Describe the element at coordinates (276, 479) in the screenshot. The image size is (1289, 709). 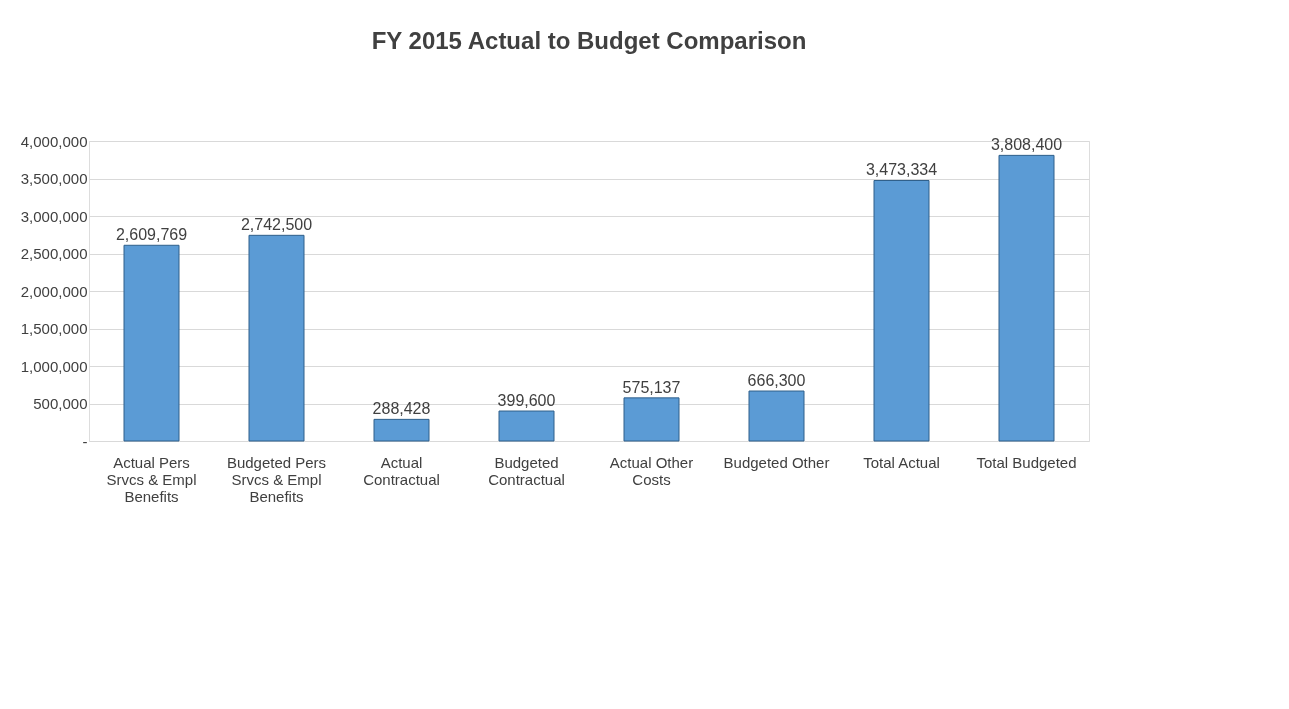
I see `x-tick-label: Budgeted Pers Srvcs & Empl Benefits` at that location.